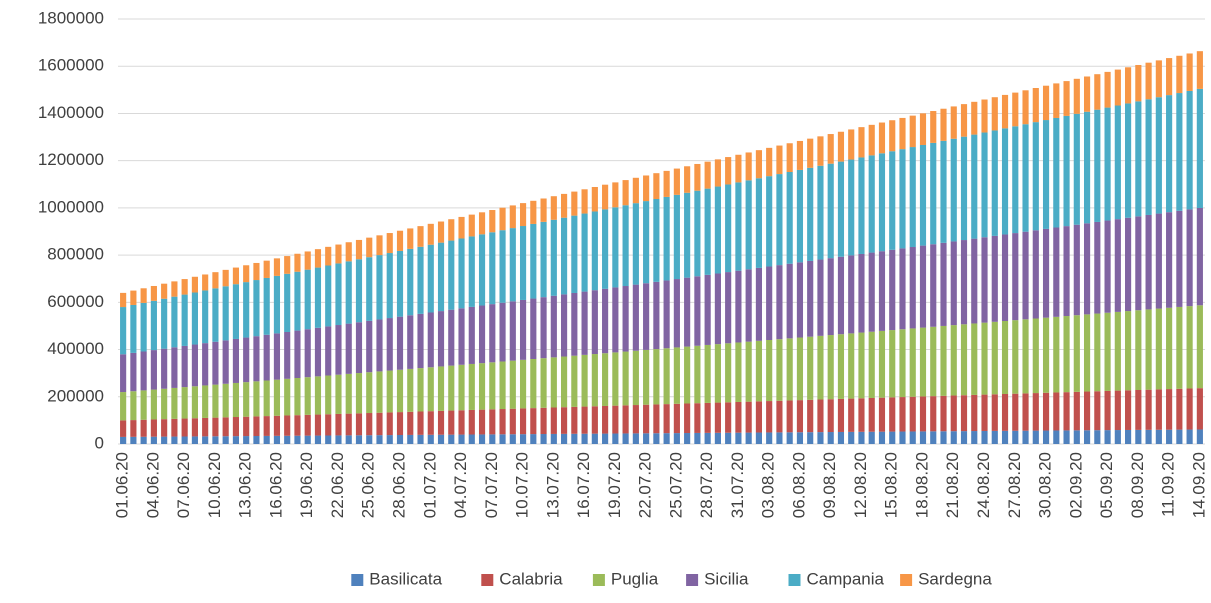 This screenshot has height=603, width=1211. Describe the element at coordinates (1075, 485) in the screenshot. I see `x-tick-label: 02.09.20` at that location.